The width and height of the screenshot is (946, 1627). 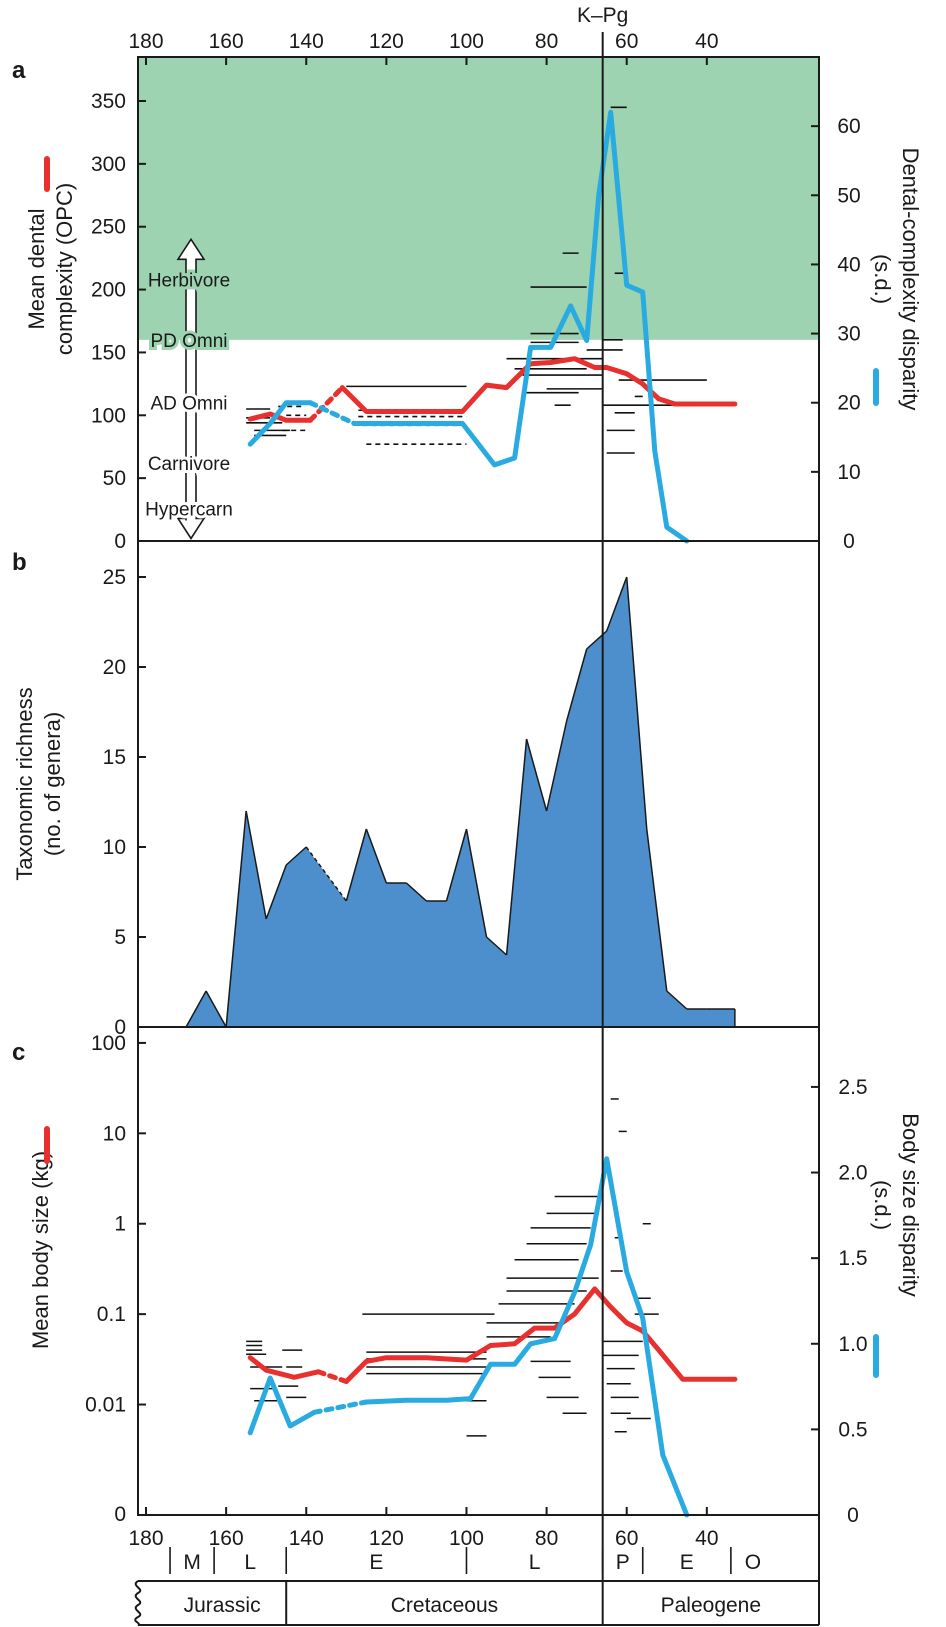 What do you see at coordinates (882, 1205) in the screenshot?
I see `y2-axis-label-c-line: (s.d.)` at bounding box center [882, 1205].